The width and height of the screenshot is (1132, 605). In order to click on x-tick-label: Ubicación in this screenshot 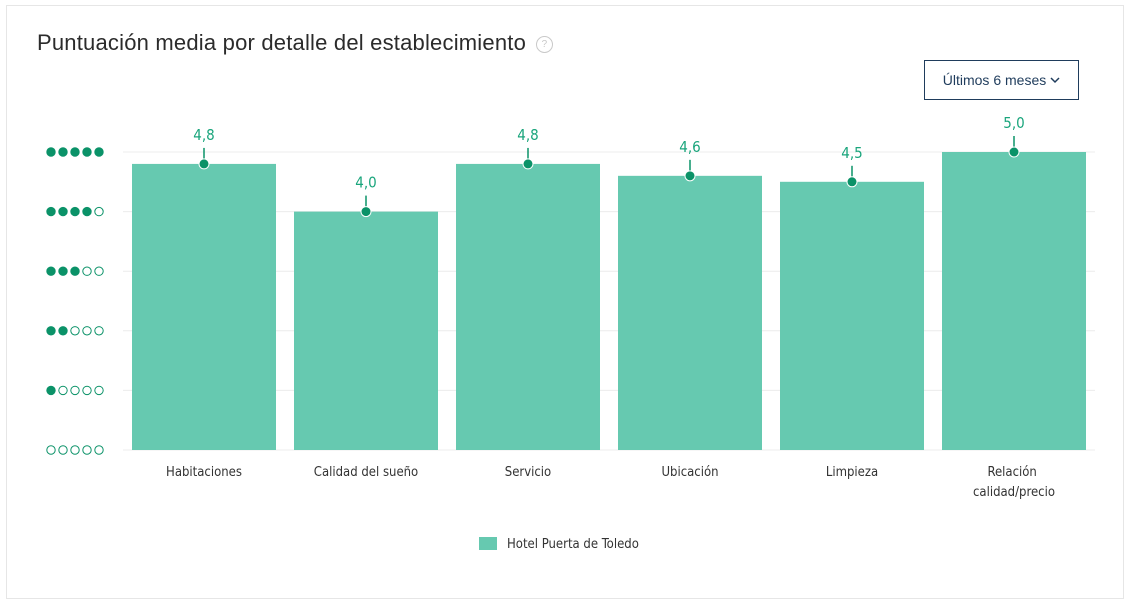, I will do `click(689, 472)`.